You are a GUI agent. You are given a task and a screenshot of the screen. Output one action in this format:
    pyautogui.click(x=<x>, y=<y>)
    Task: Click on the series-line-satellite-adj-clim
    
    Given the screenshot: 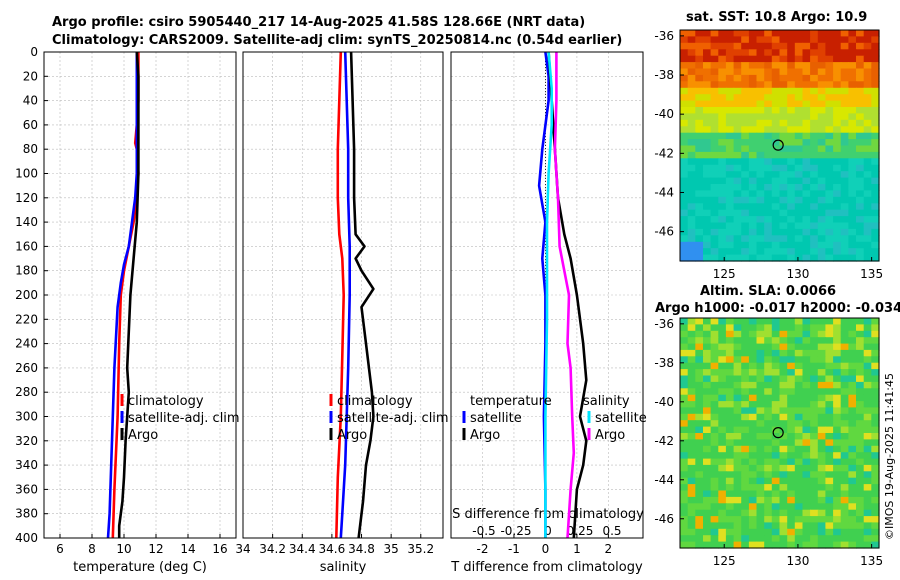 What is the action you would take?
    pyautogui.click(x=122, y=295)
    